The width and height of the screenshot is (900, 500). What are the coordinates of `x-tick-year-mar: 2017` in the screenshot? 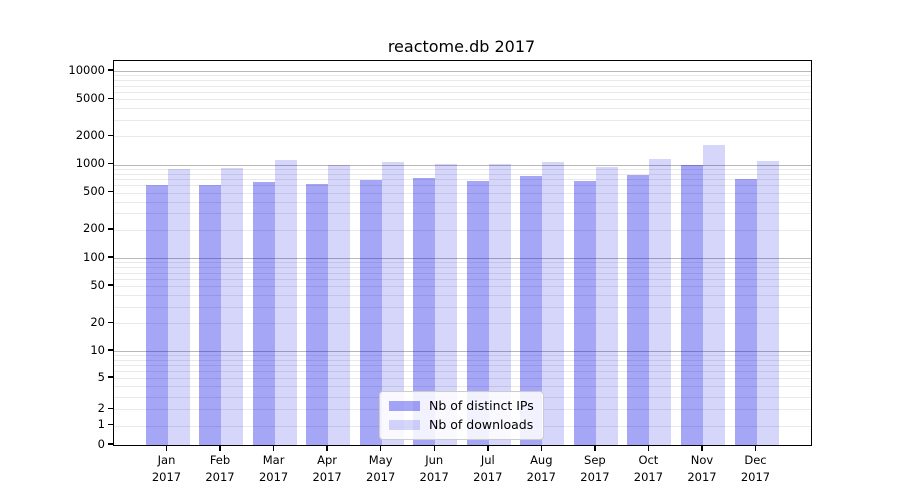 It's located at (273, 477).